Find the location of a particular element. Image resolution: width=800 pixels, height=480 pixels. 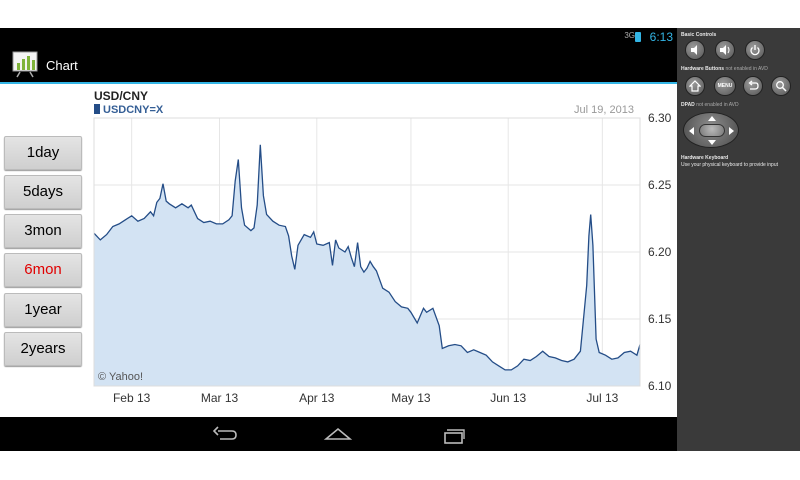

x-tick-label: Mar 13 is located at coordinates (220, 398).